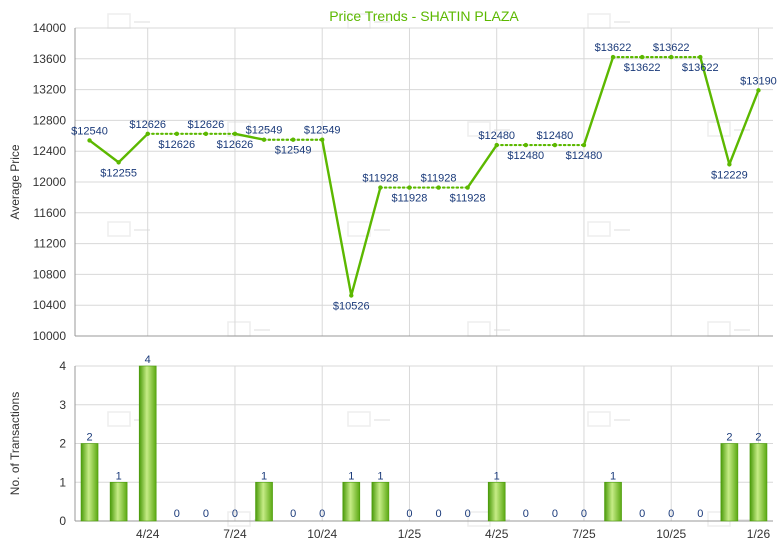 This screenshot has height=550, width=780. I want to click on price-point-label: $13190, so click(758, 81).